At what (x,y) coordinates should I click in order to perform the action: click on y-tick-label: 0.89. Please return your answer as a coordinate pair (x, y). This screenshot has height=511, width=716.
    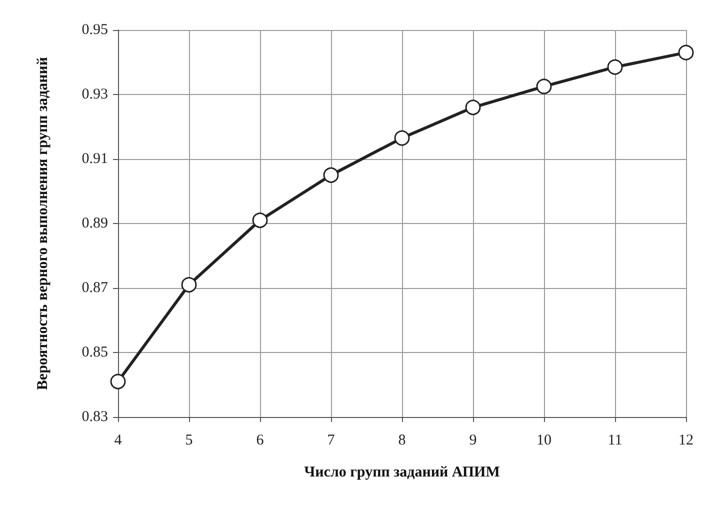
    Looking at the image, I should click on (95, 224).